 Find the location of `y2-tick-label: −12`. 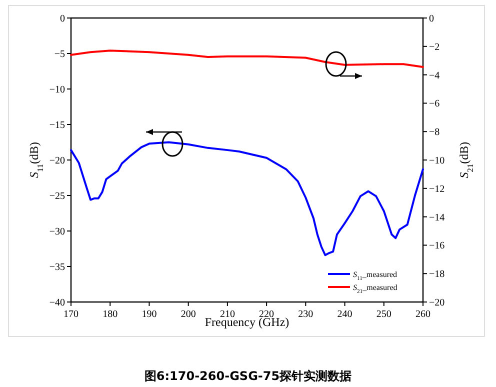

y2-tick-label: −12 is located at coordinates (437, 189).